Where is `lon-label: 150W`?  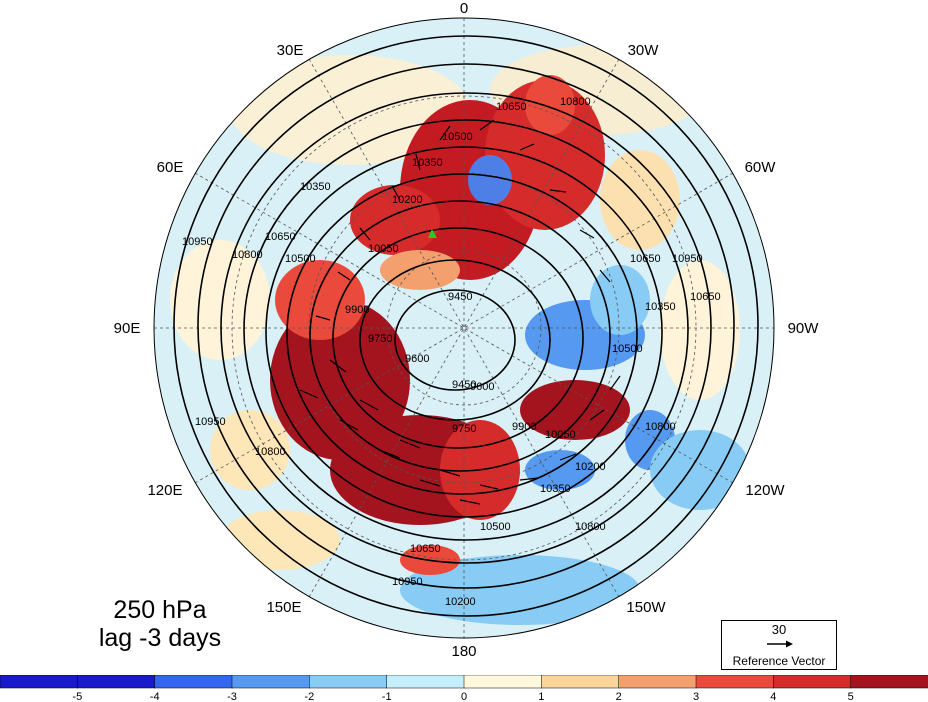 lon-label: 150W is located at coordinates (646, 607).